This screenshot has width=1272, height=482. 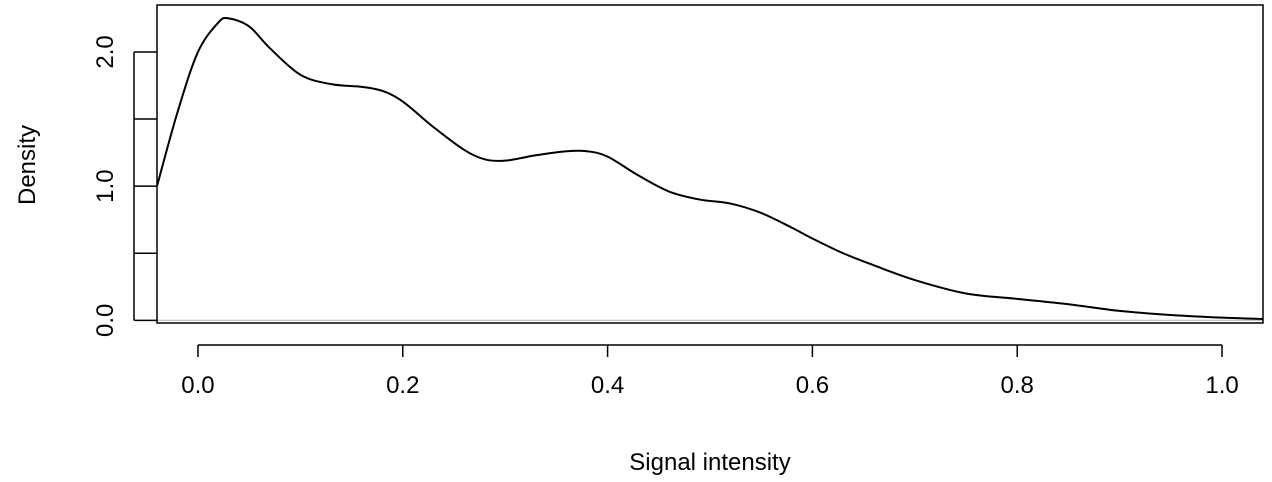 What do you see at coordinates (105, 320) in the screenshot?
I see `y-tick-label: 0.0` at bounding box center [105, 320].